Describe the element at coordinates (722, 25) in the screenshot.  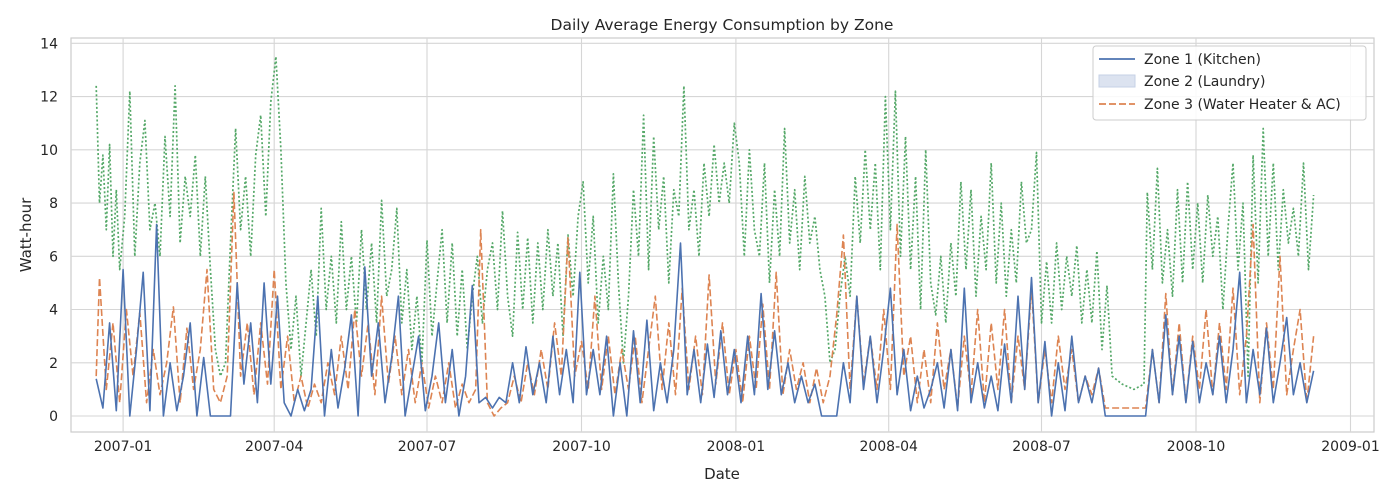
I see `chart-title: Daily Average Energy Consumption by Zone` at that location.